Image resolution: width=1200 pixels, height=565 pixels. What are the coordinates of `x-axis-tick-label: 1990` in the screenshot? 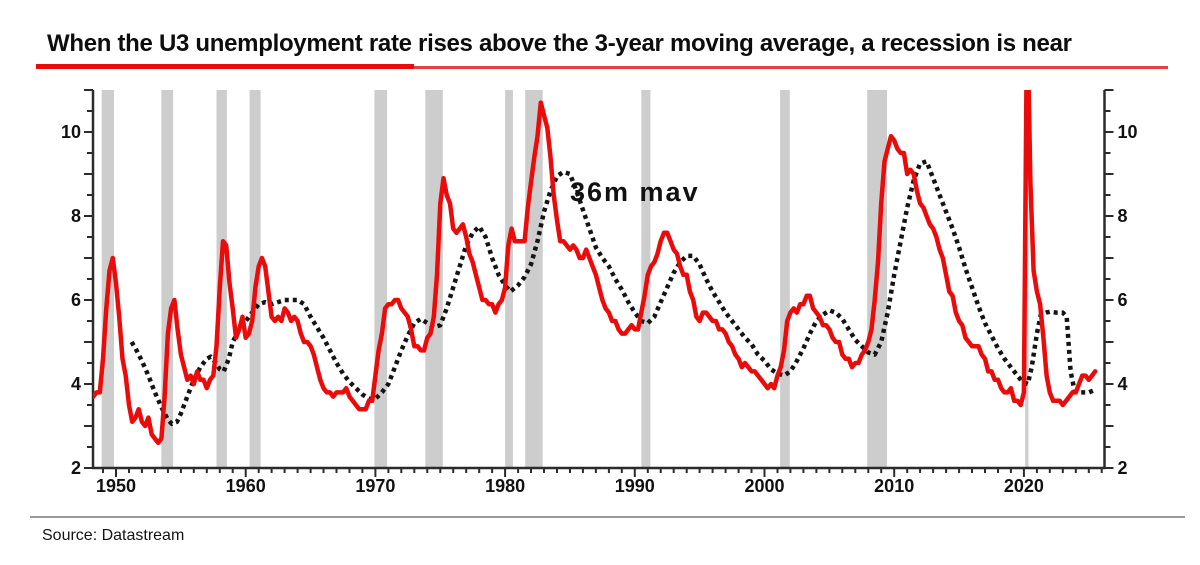 It's located at (635, 486).